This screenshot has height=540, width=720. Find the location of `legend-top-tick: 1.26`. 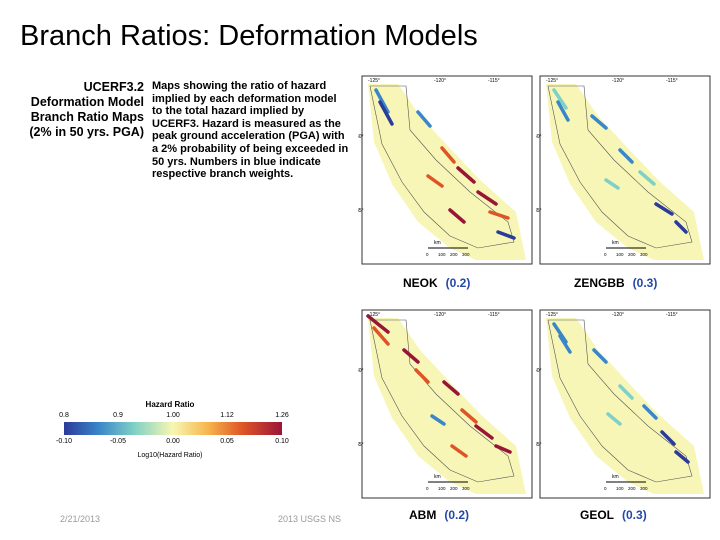

legend-top-tick: 1.26 is located at coordinates (282, 415).